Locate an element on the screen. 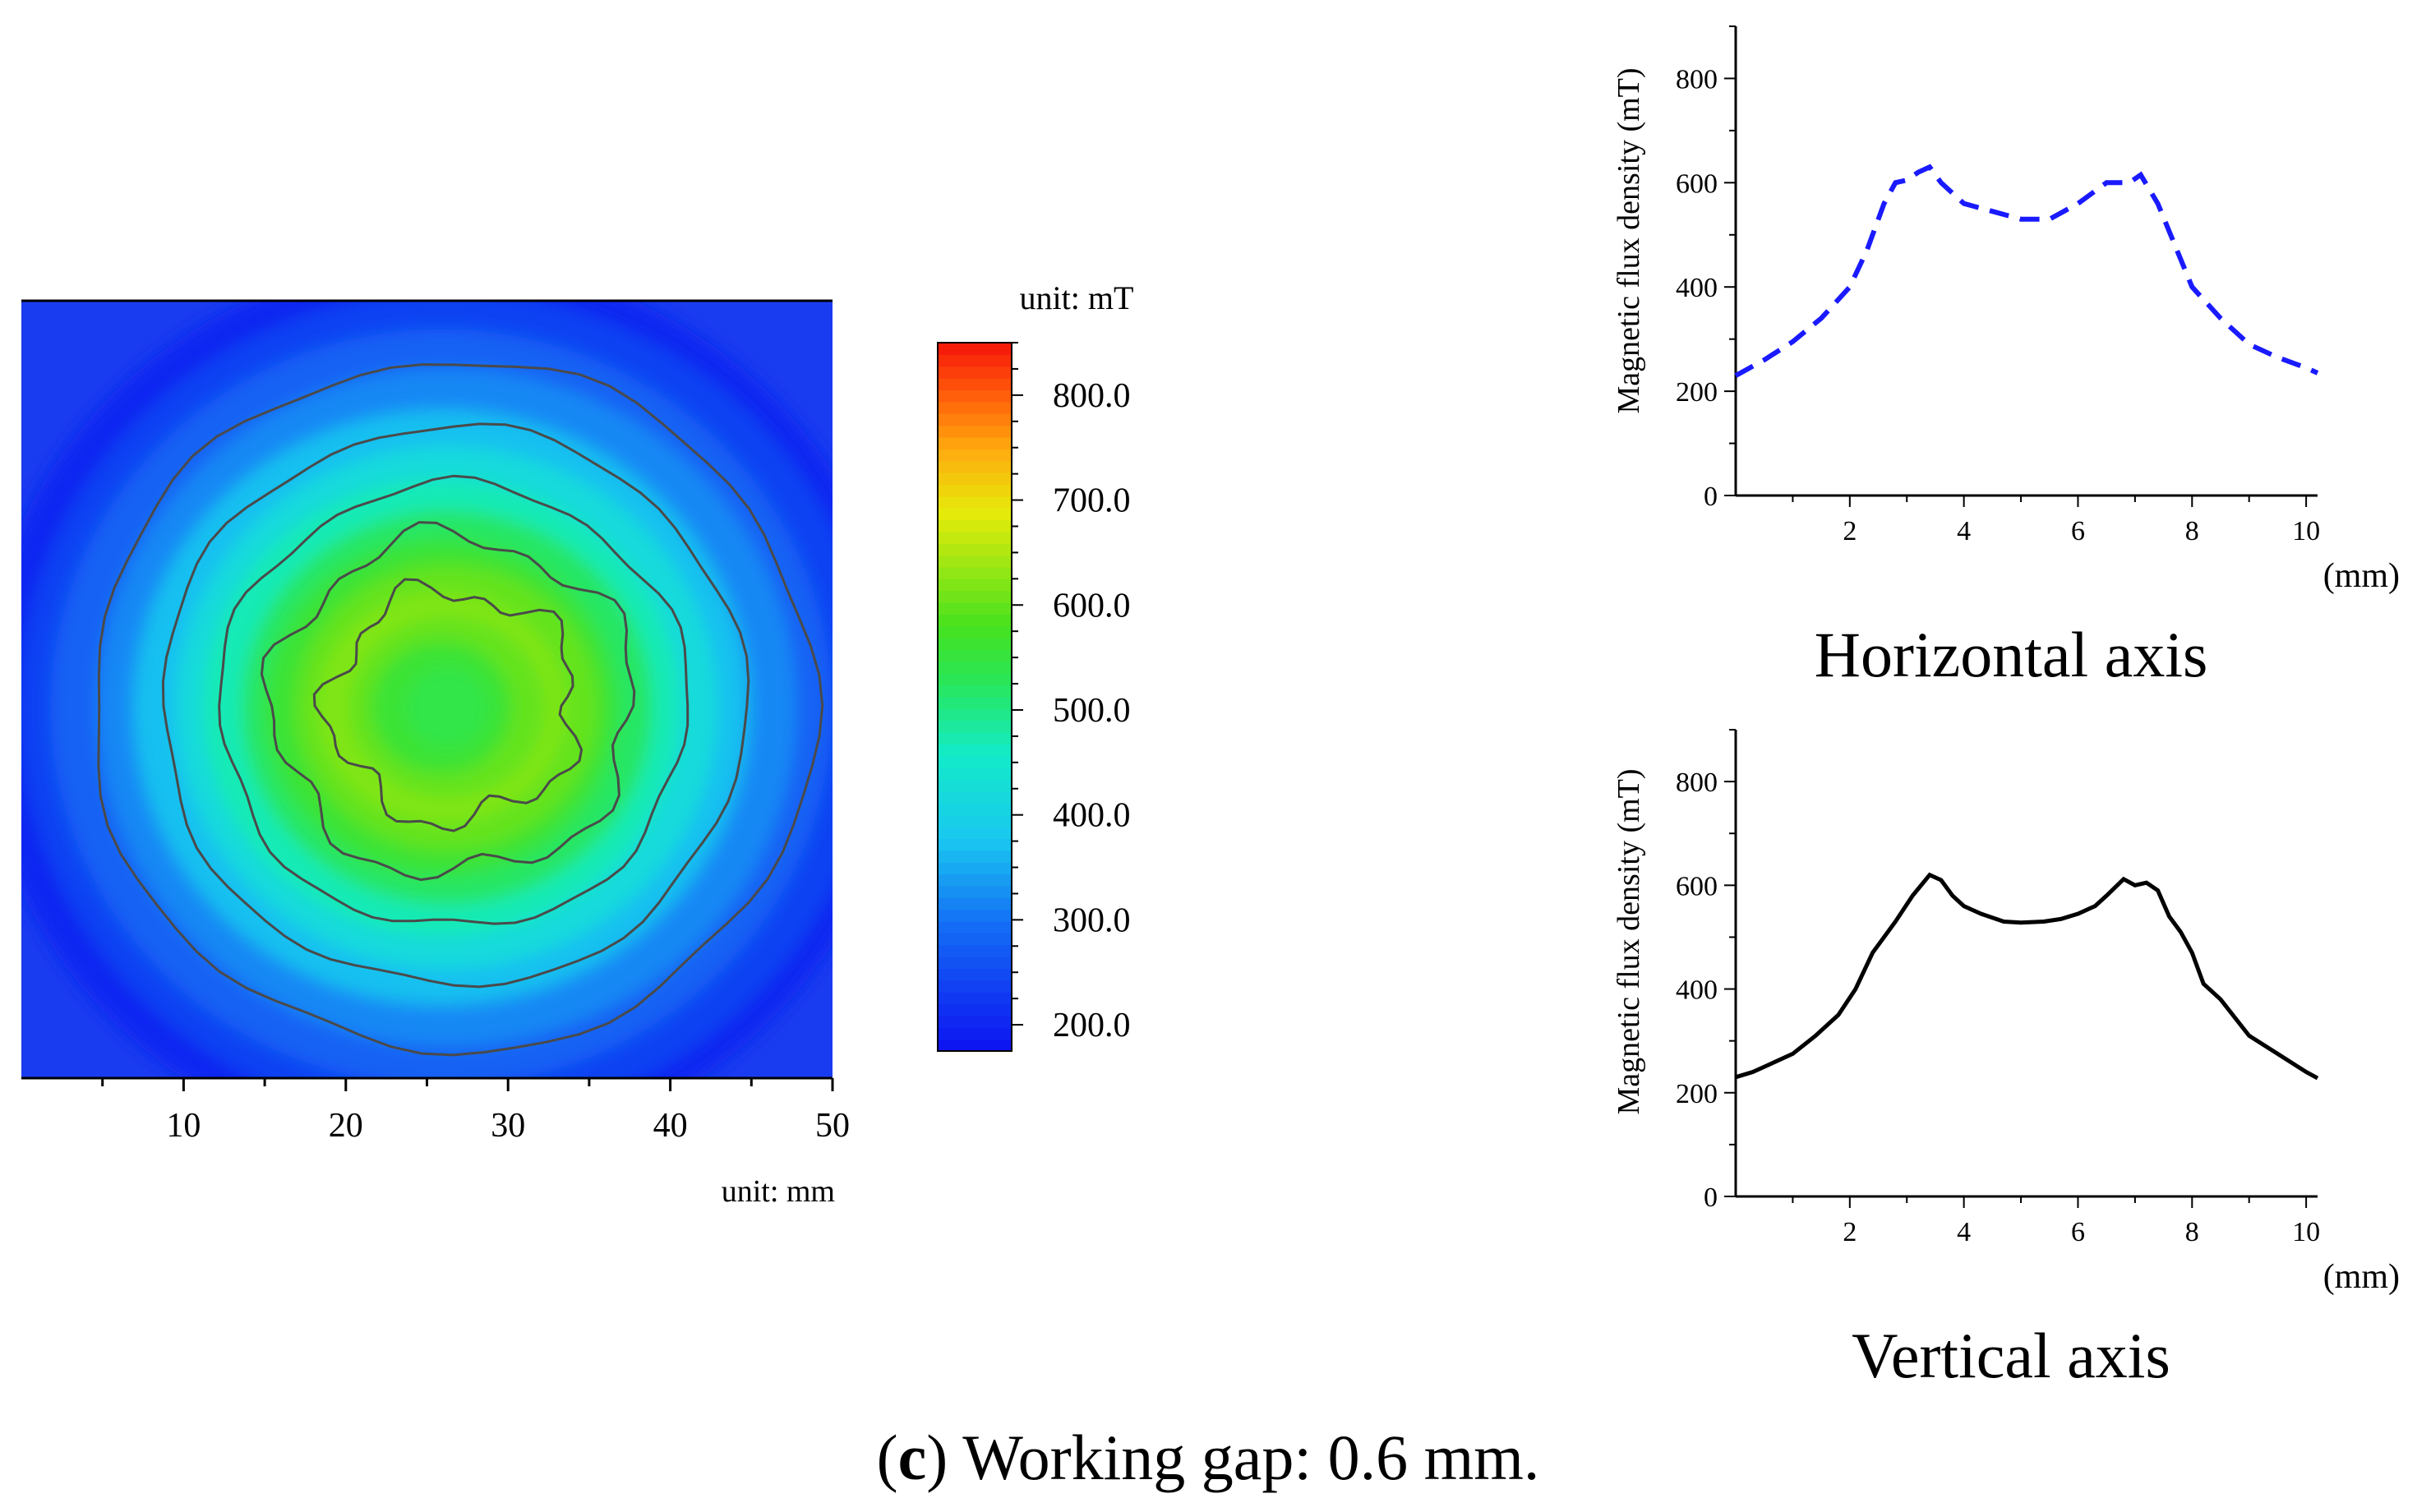 Image resolution: width=2417 pixels, height=1512 pixels. colorbar-ticks: 800.0 700.0 600.0 500.0 400.0 300.0 200.0 is located at coordinates (1071, 693).